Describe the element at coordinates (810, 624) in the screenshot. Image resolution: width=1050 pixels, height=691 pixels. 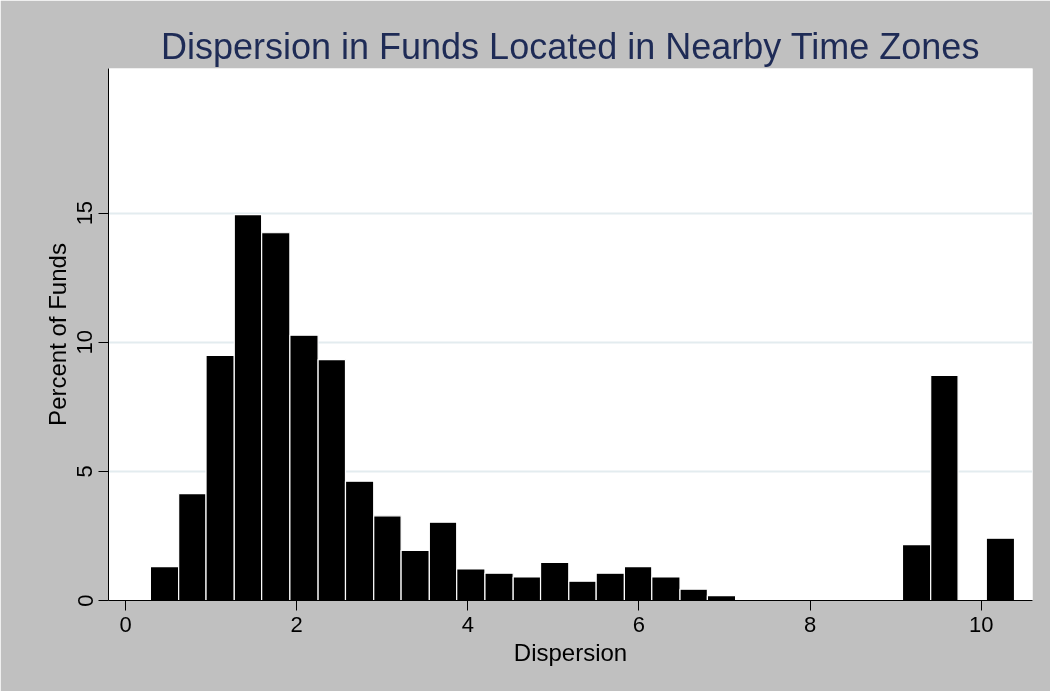
I see `x-tick-label: 8` at that location.